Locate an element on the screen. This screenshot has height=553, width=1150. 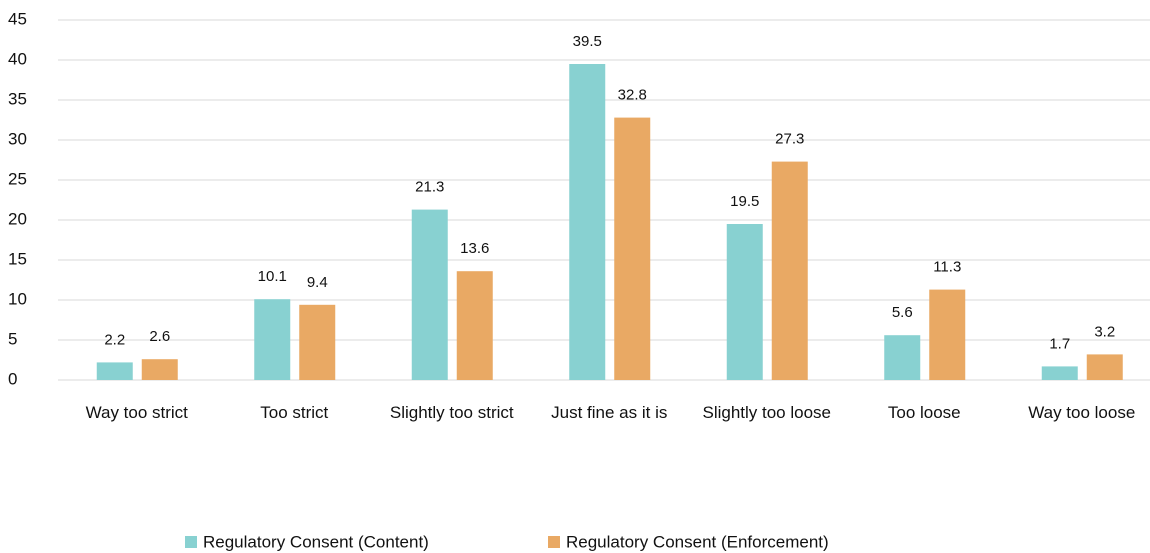
data-label: 39.5 is located at coordinates (587, 41).